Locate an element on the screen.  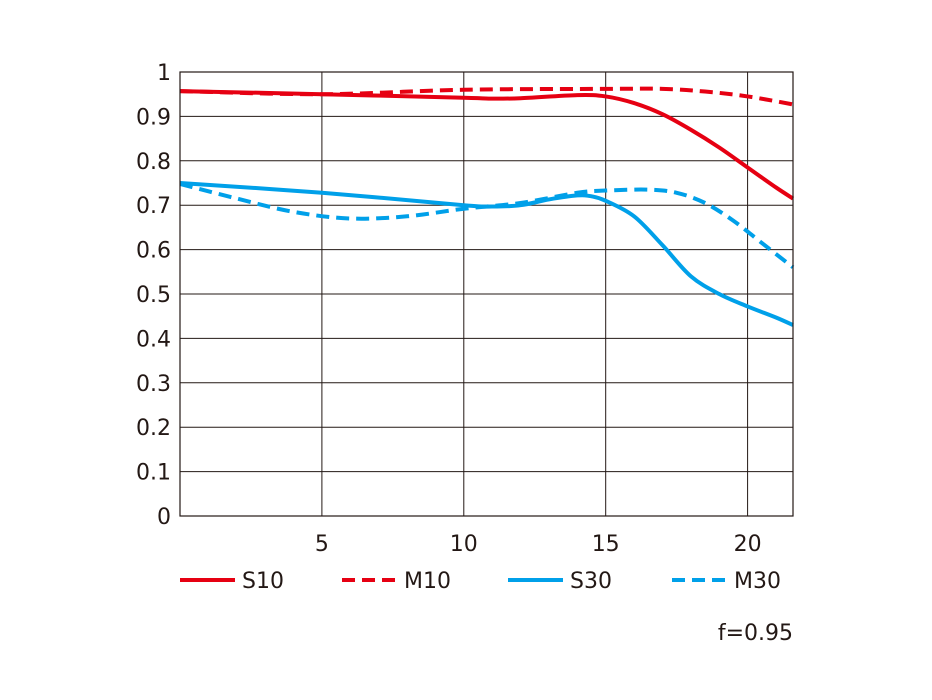
series-line-m10 is located at coordinates (486, 96).